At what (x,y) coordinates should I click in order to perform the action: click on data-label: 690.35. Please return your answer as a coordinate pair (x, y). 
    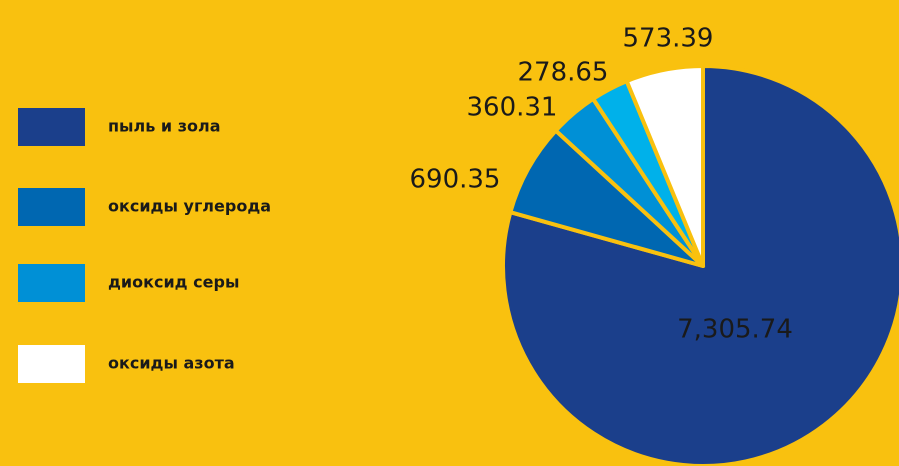
    Looking at the image, I should click on (455, 180).